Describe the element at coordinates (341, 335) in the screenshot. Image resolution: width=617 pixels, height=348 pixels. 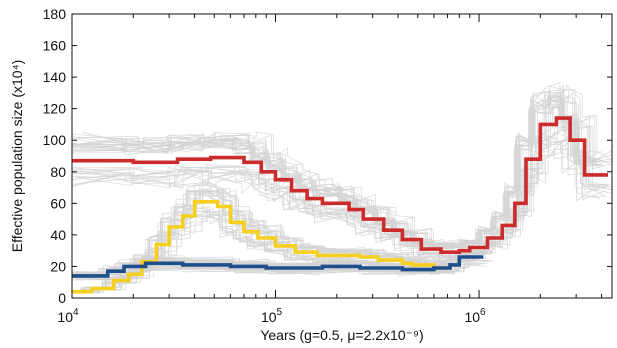
I see `x-axis-label: Years (g=0.5, μ=2.2x10⁻⁹)` at that location.